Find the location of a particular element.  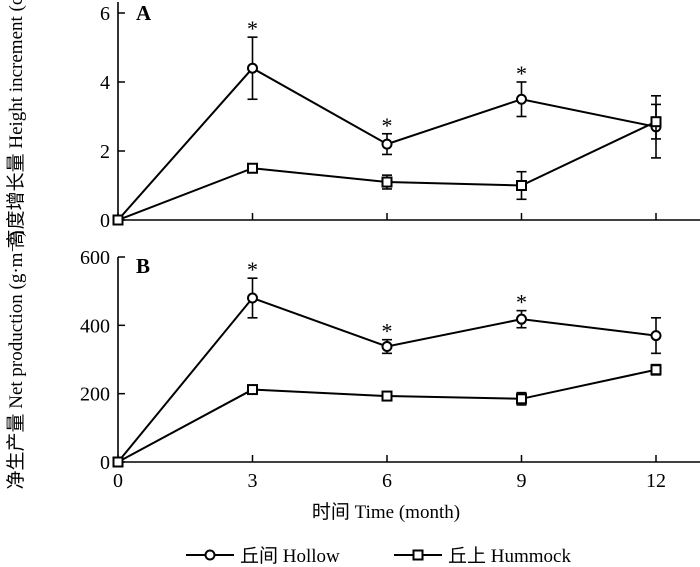

x-tick-label: 0 is located at coordinates (118, 481).